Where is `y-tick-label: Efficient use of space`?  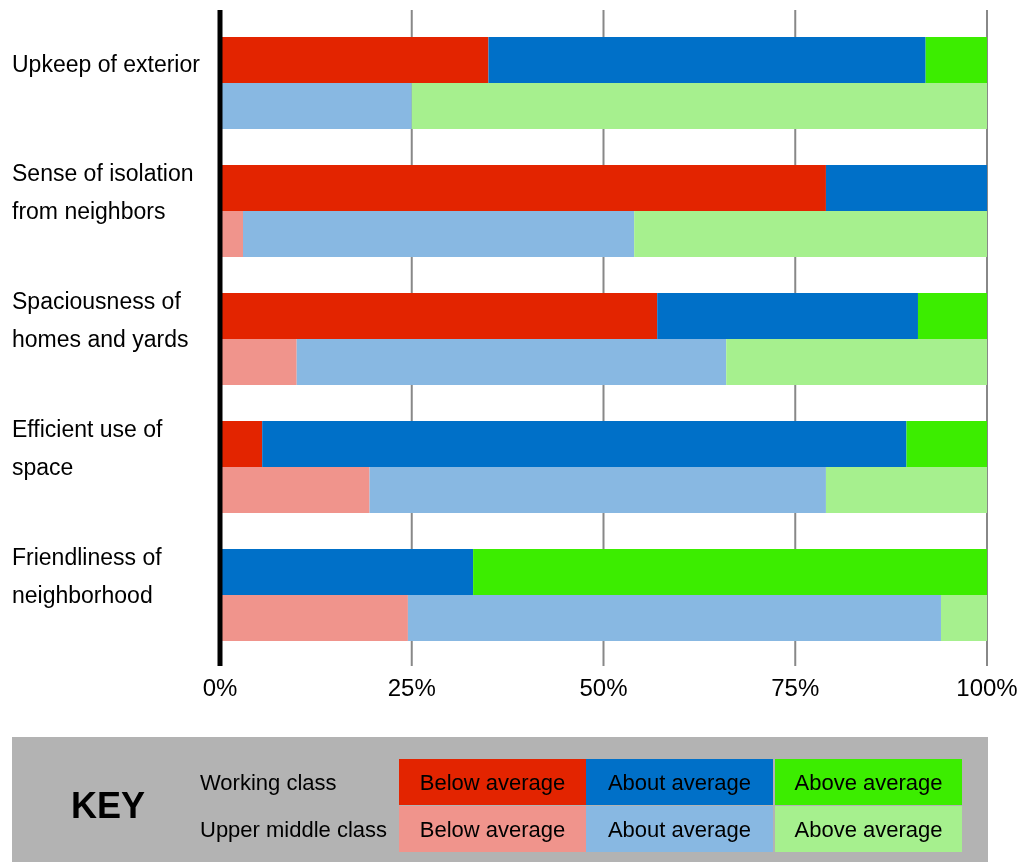
y-tick-label: Efficient use of space is located at coordinates (88, 448).